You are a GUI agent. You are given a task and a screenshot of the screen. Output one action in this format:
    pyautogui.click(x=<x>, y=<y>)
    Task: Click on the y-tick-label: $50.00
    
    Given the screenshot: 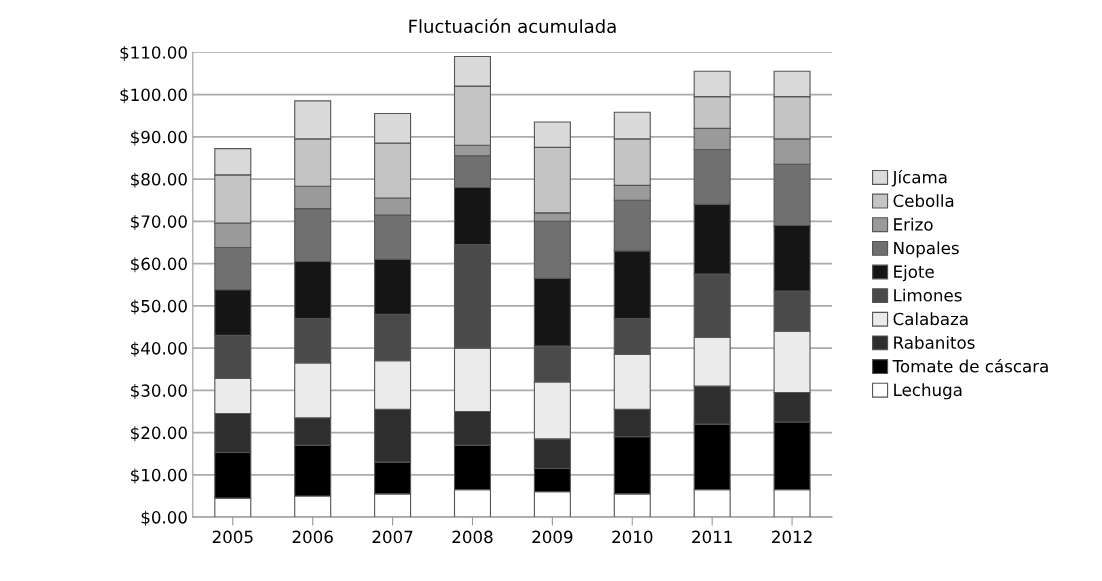 What is the action you would take?
    pyautogui.click(x=159, y=307)
    